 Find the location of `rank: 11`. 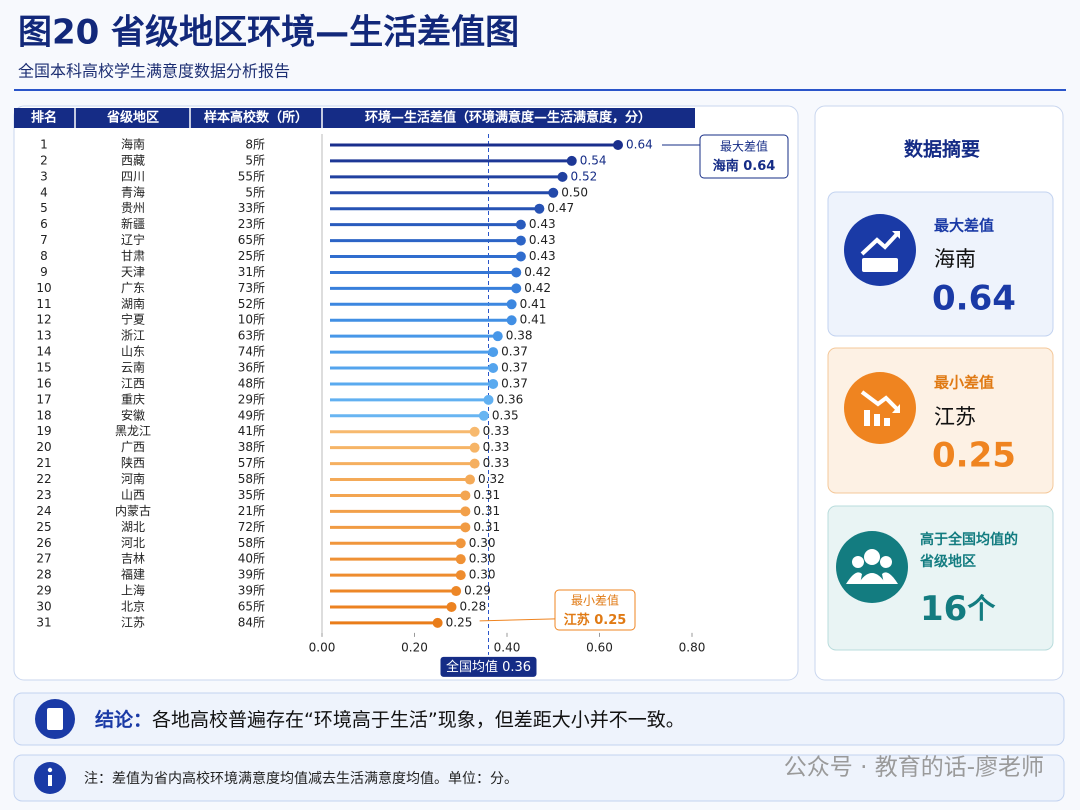

rank: 11 is located at coordinates (43, 304).